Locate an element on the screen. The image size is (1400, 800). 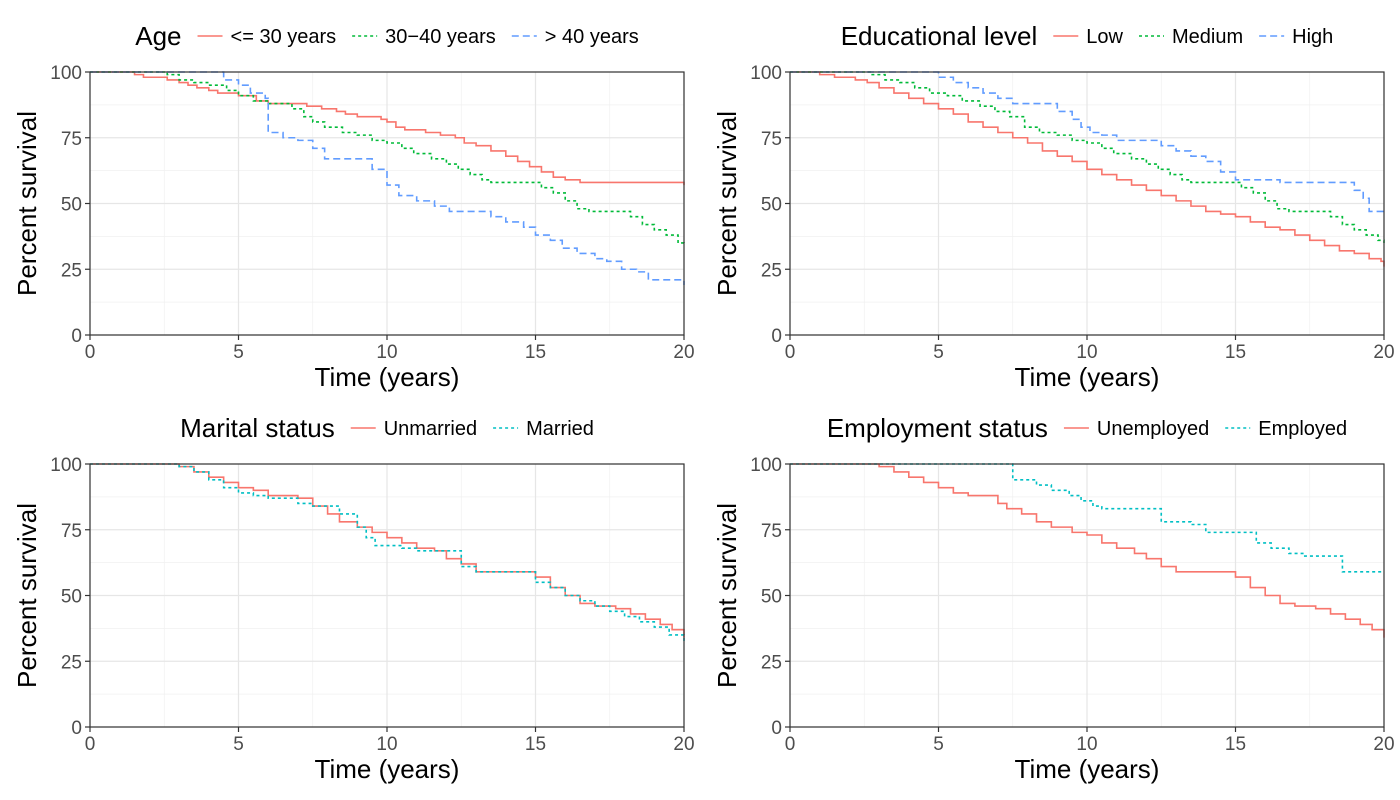
legend-label: Unmarried is located at coordinates (430, 429).